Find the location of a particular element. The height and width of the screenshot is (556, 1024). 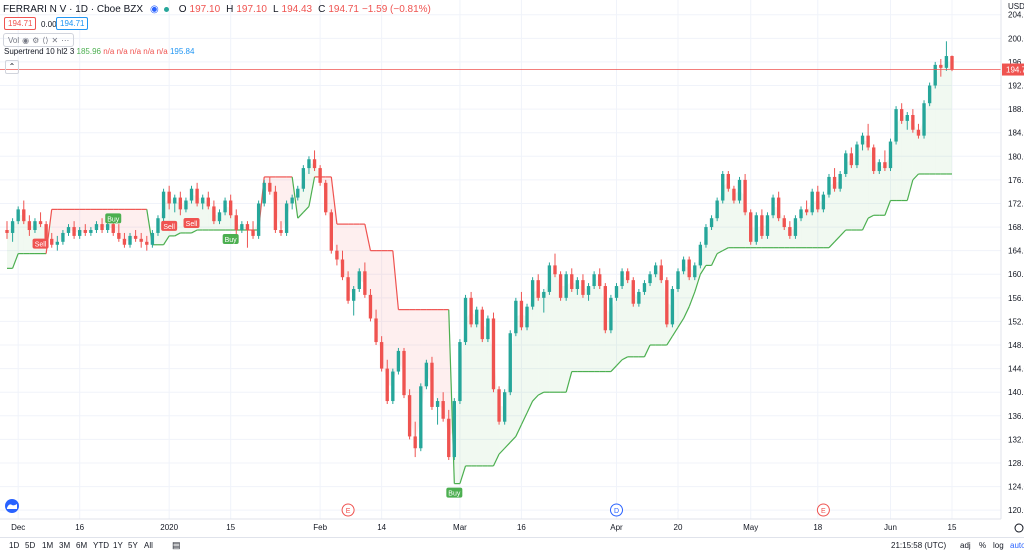

close-icon: ✕ is located at coordinates (55, 40).